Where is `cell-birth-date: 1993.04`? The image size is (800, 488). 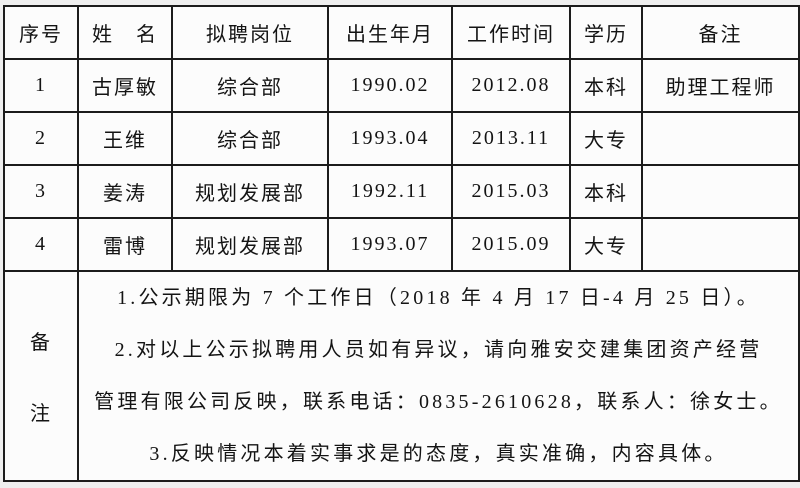
cell-birth-date: 1993.04 is located at coordinates (390, 138).